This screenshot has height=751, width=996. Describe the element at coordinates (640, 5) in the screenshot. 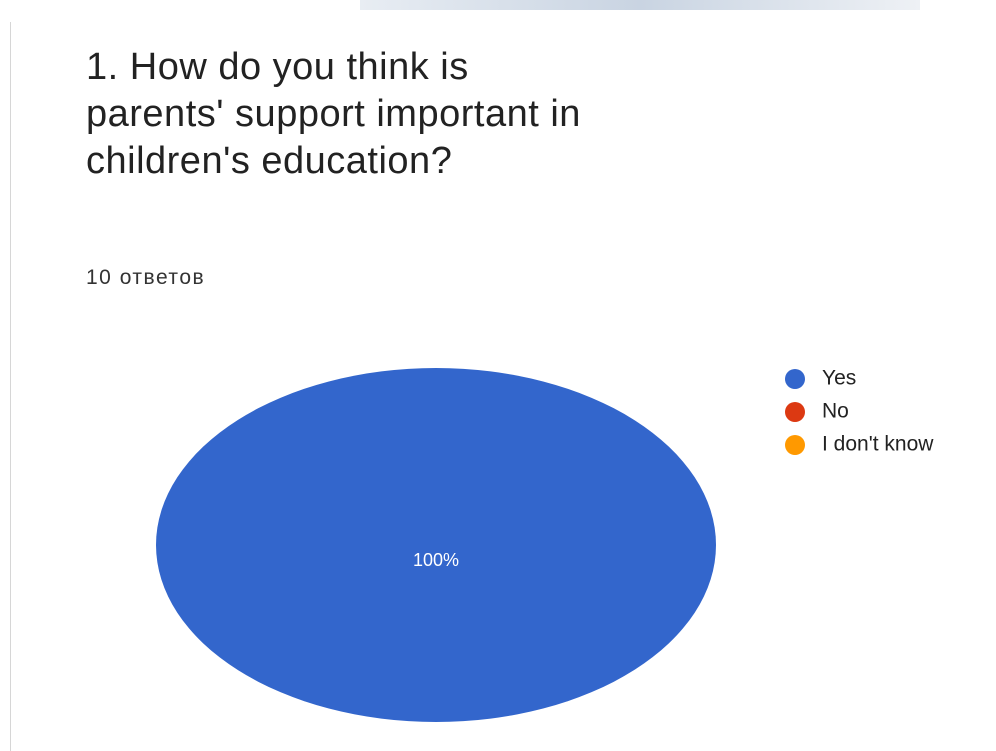

I see `cropped-image` at that location.